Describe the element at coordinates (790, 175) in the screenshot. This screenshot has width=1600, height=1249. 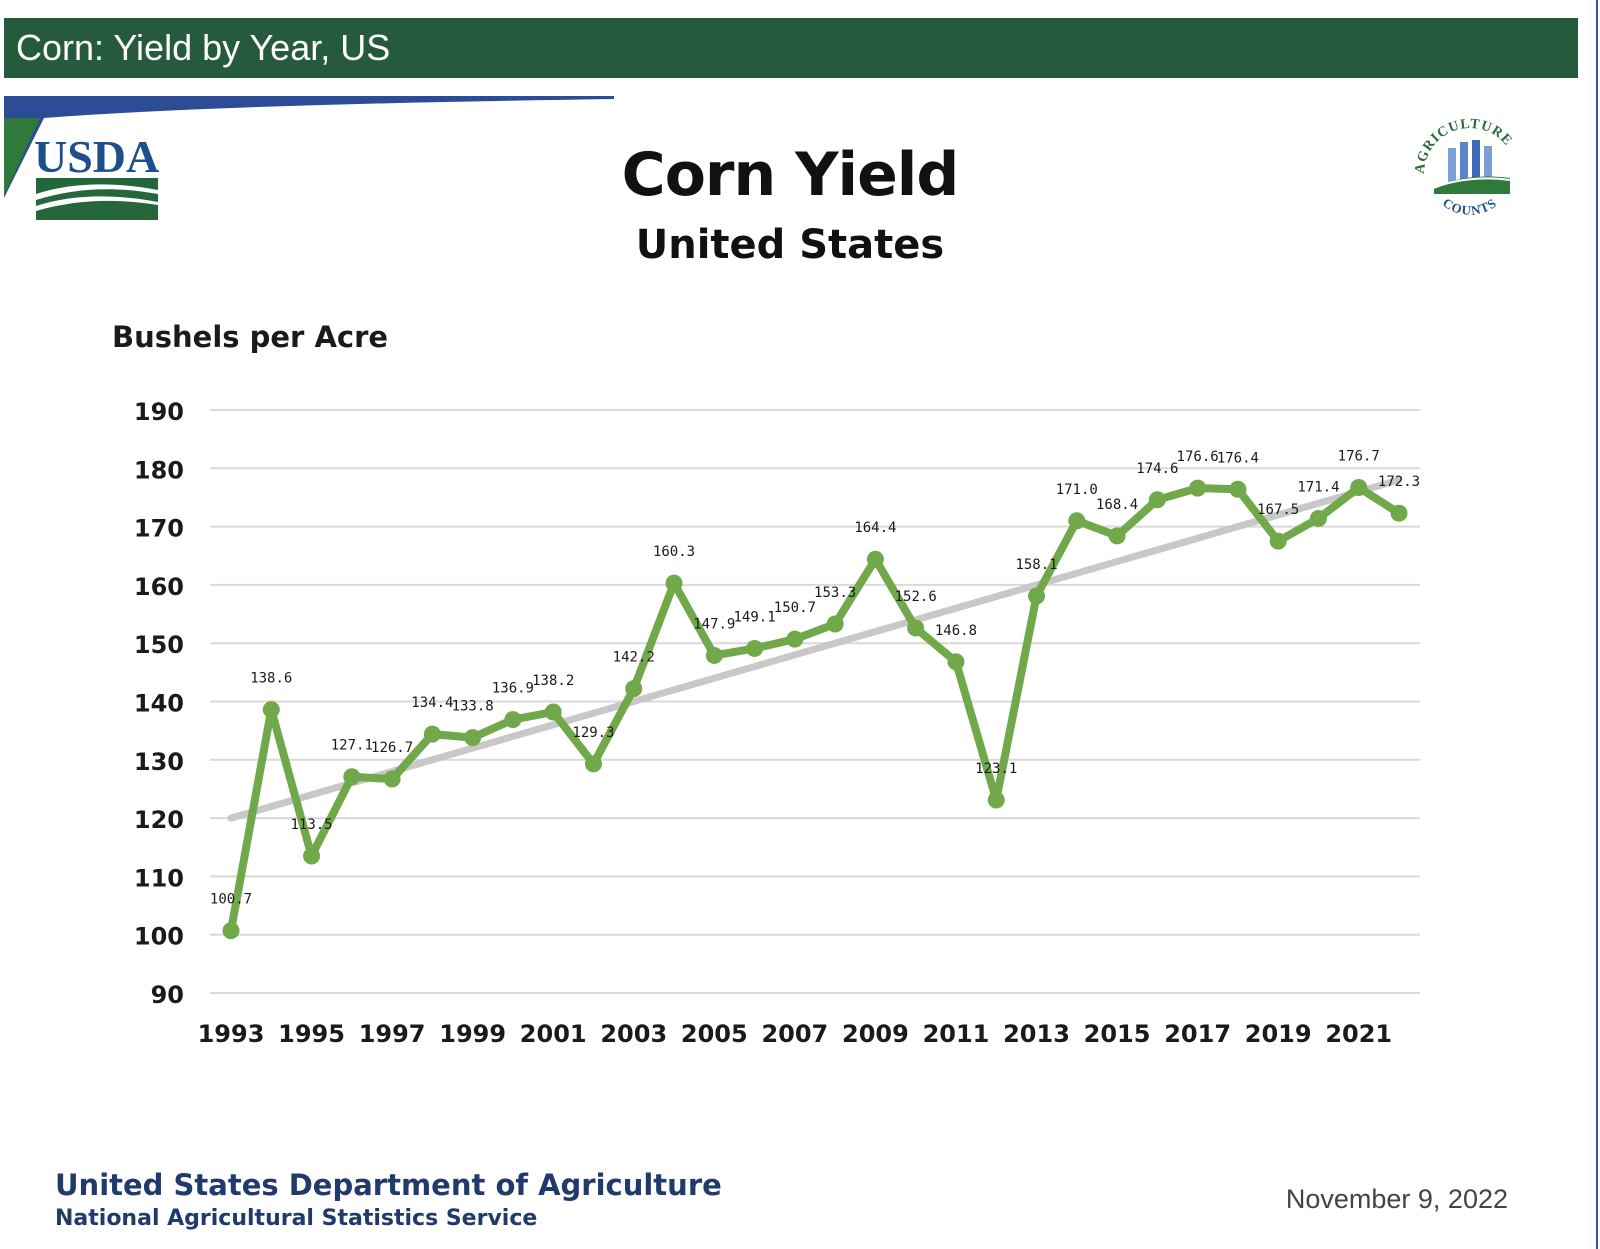
I see `chart-title: Corn Yield` at that location.